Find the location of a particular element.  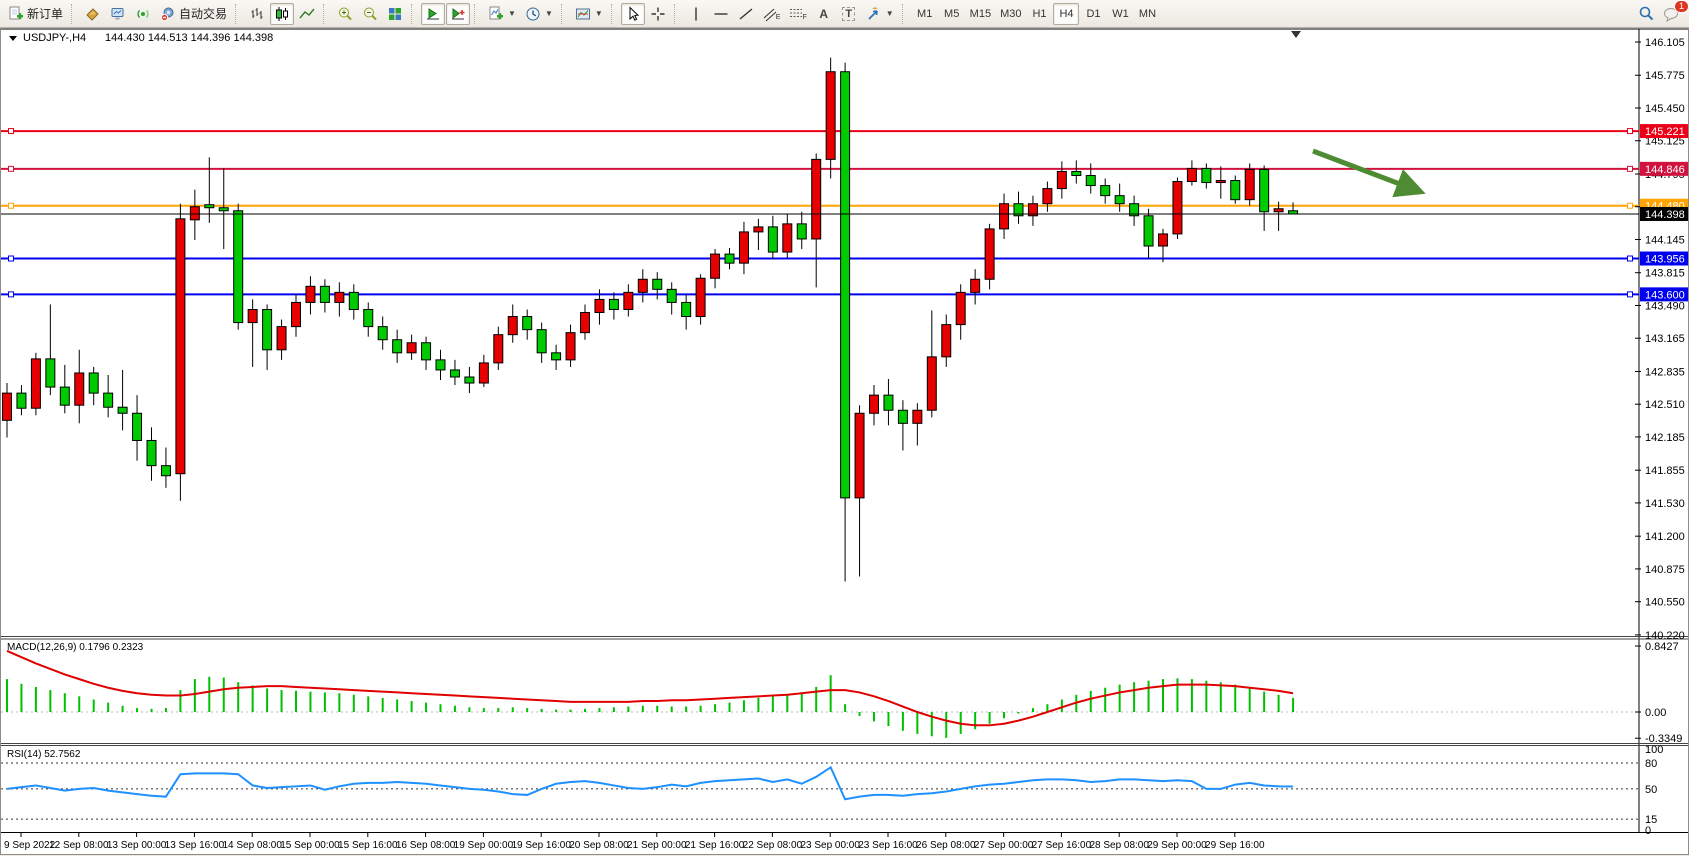

timeframe-m15-button: M15 is located at coordinates (980, 14).